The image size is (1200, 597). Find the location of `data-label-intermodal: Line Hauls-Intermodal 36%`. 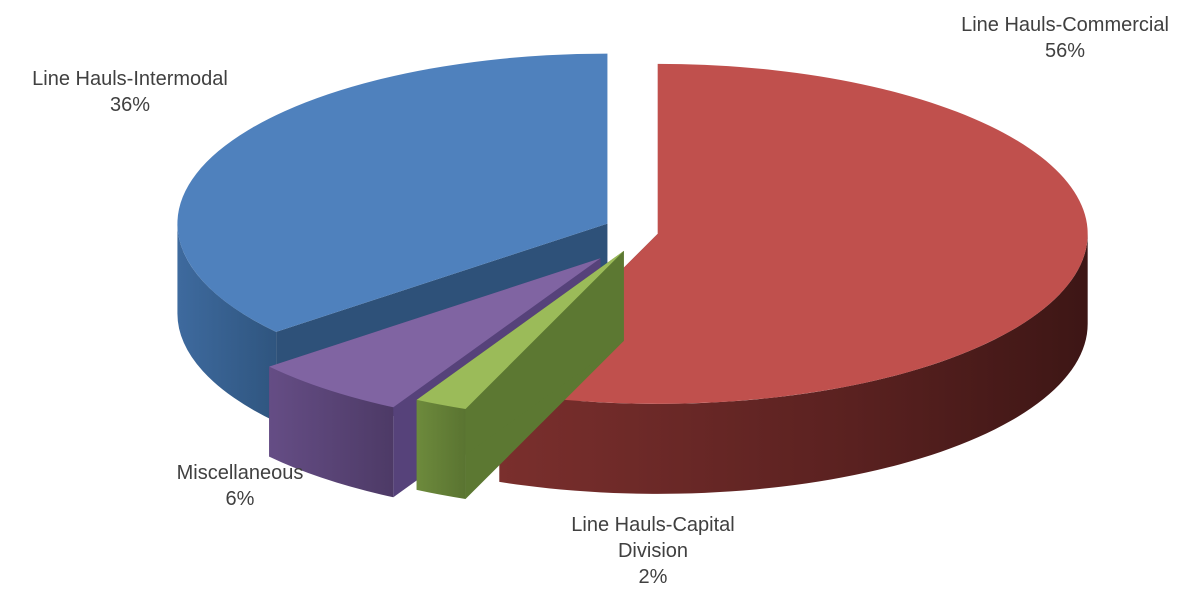

data-label-intermodal: Line Hauls-Intermodal 36% is located at coordinates (140, 92).